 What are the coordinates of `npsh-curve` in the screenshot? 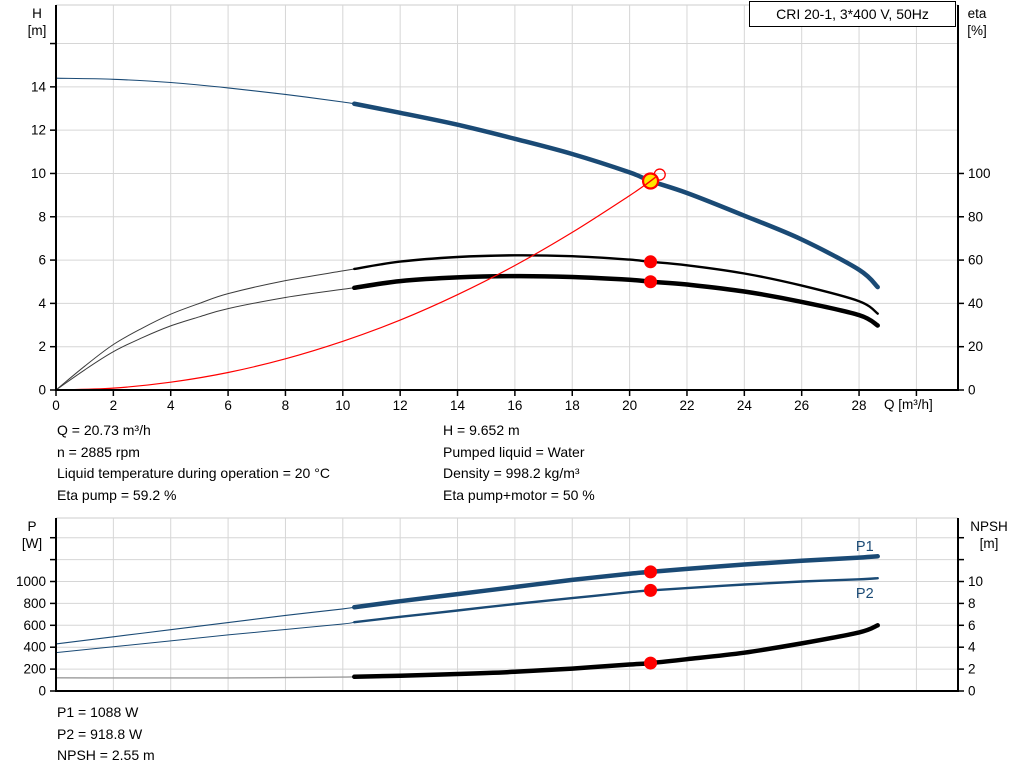 It's located at (616, 651).